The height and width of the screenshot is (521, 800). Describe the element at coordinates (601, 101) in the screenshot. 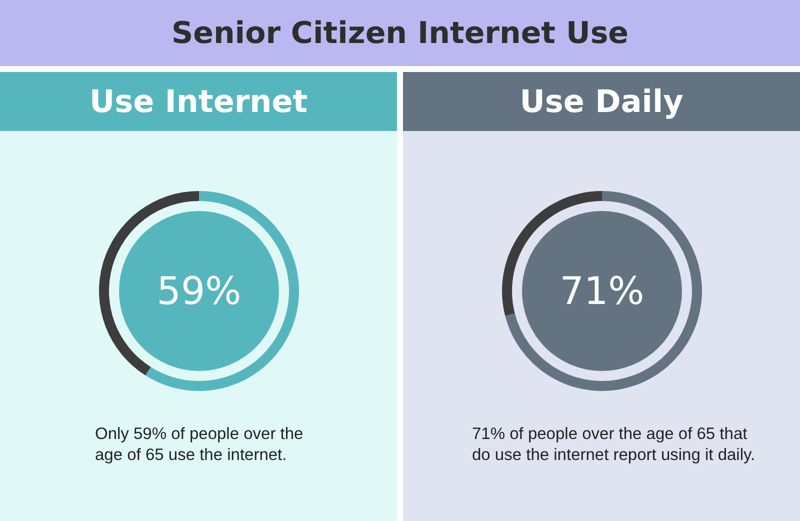

I see `chart-title: Use Daily` at that location.